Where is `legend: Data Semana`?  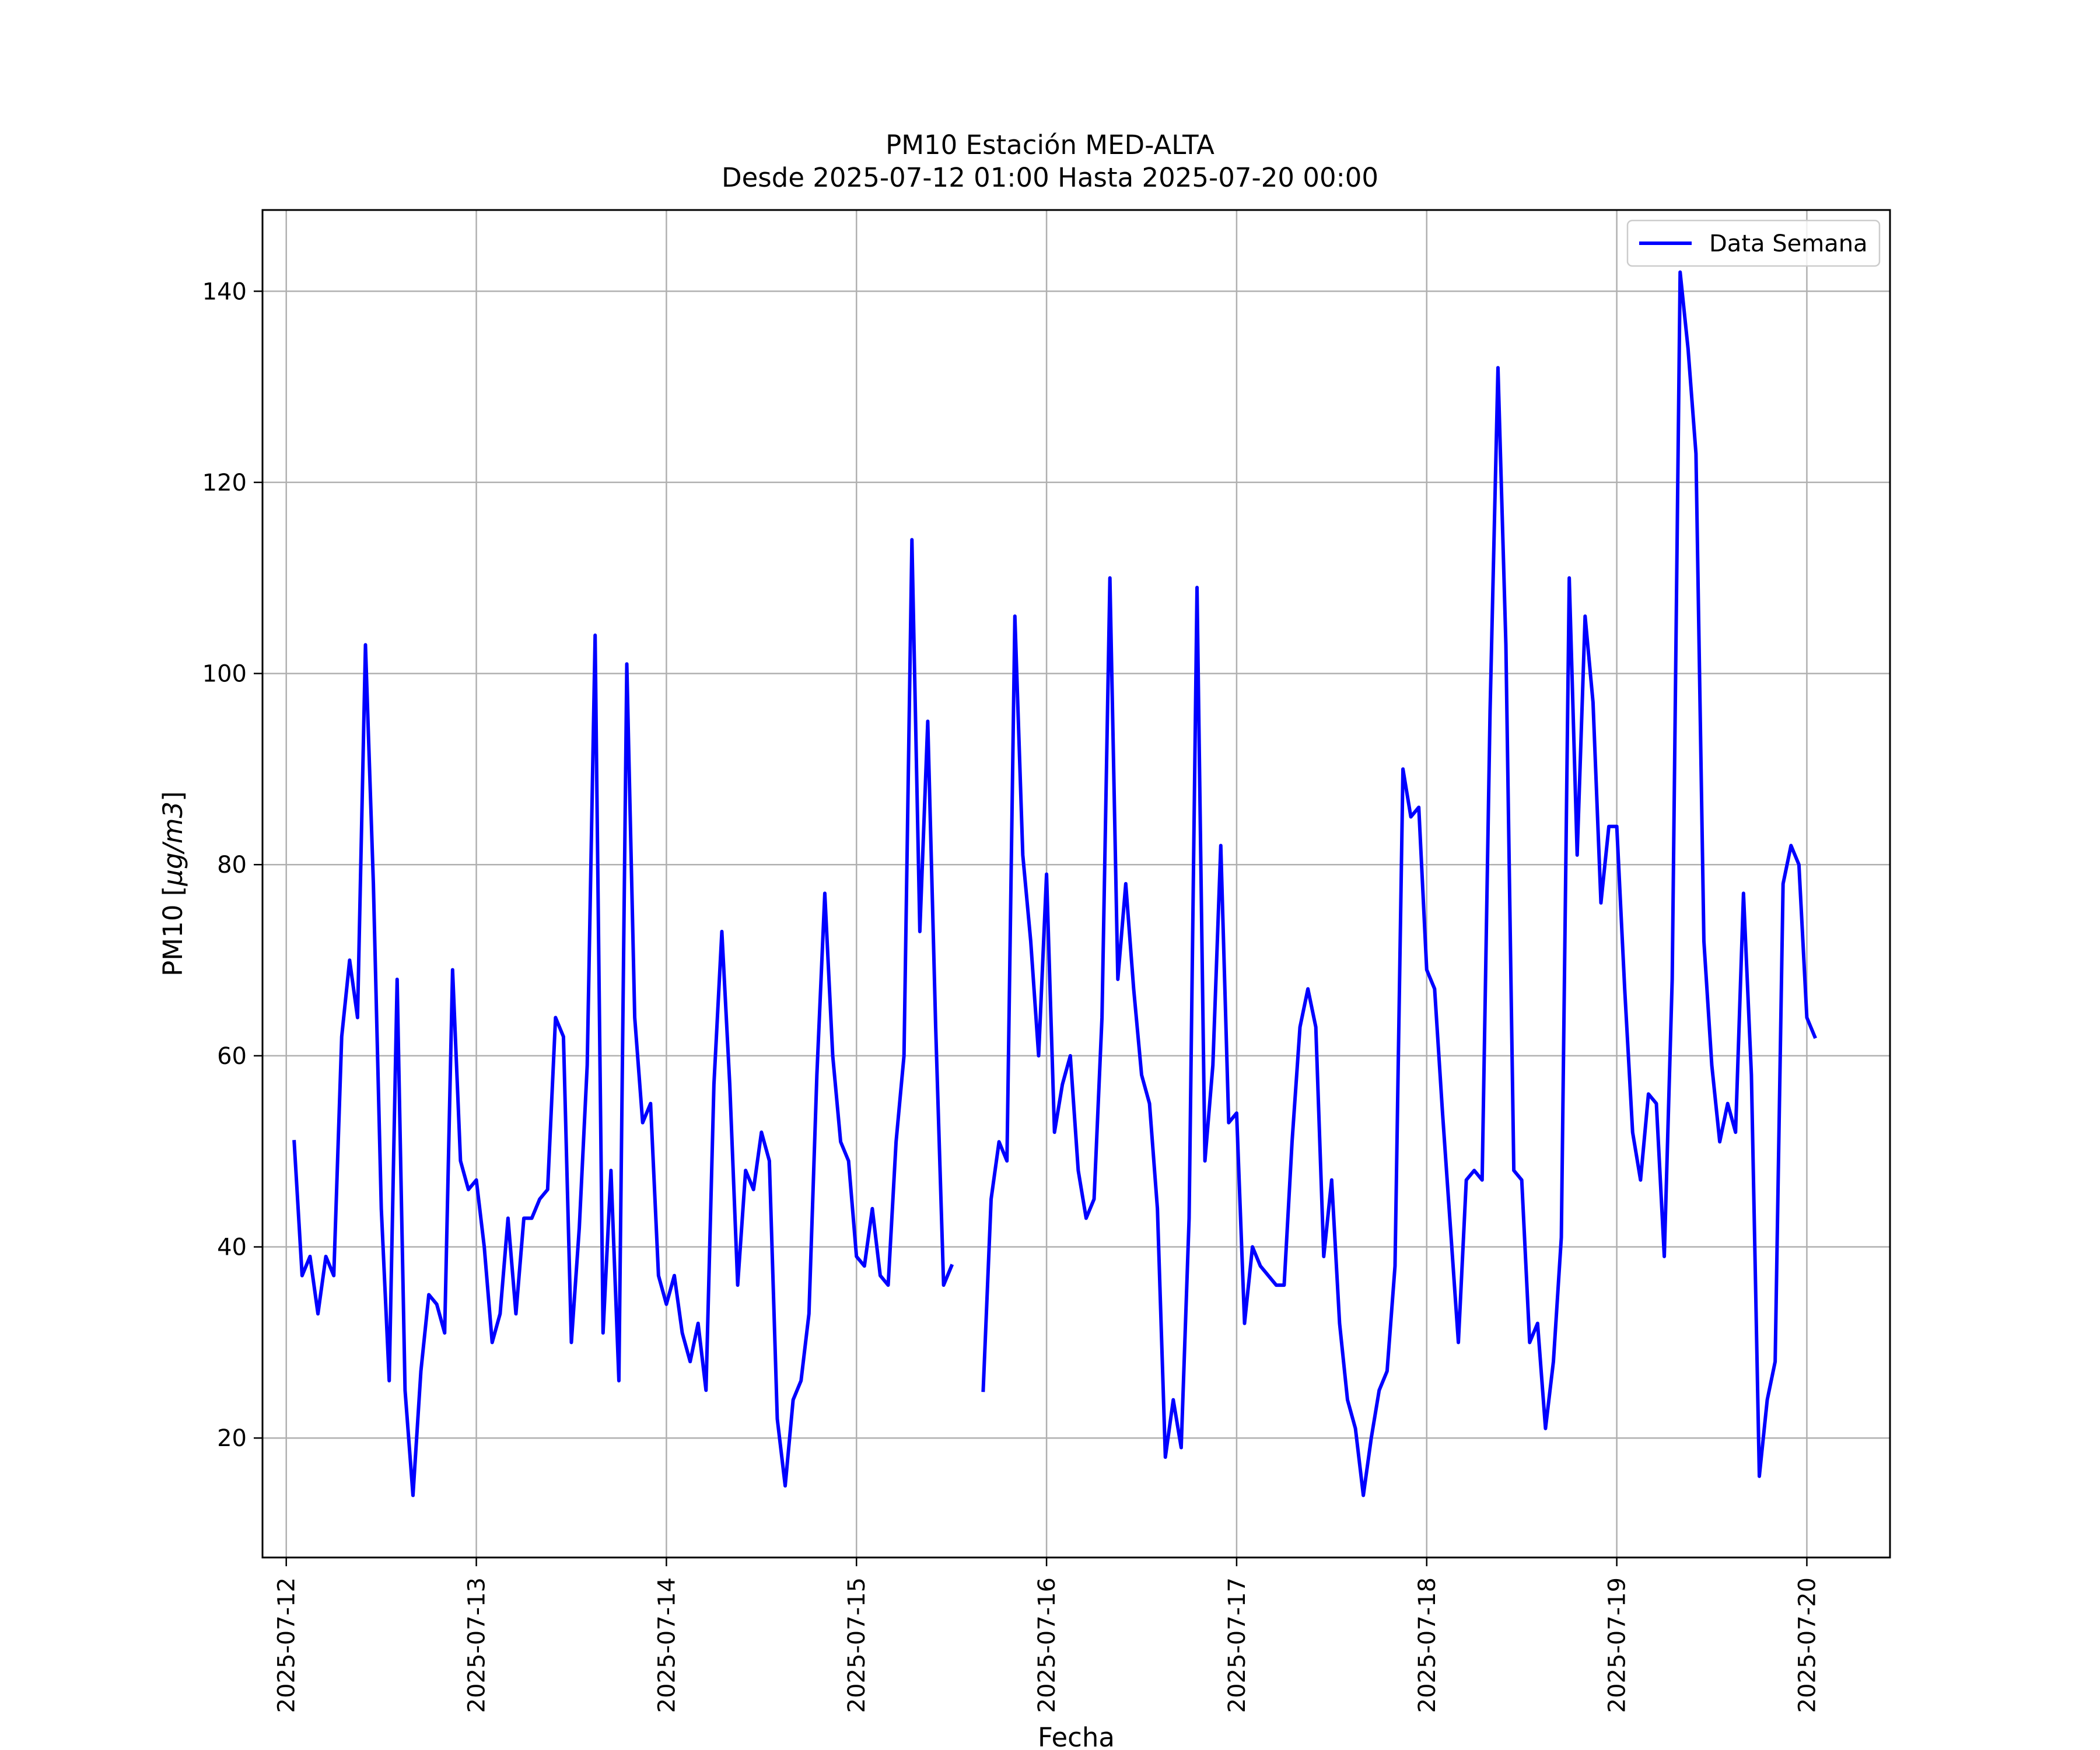
legend: Data Semana is located at coordinates (1753, 243).